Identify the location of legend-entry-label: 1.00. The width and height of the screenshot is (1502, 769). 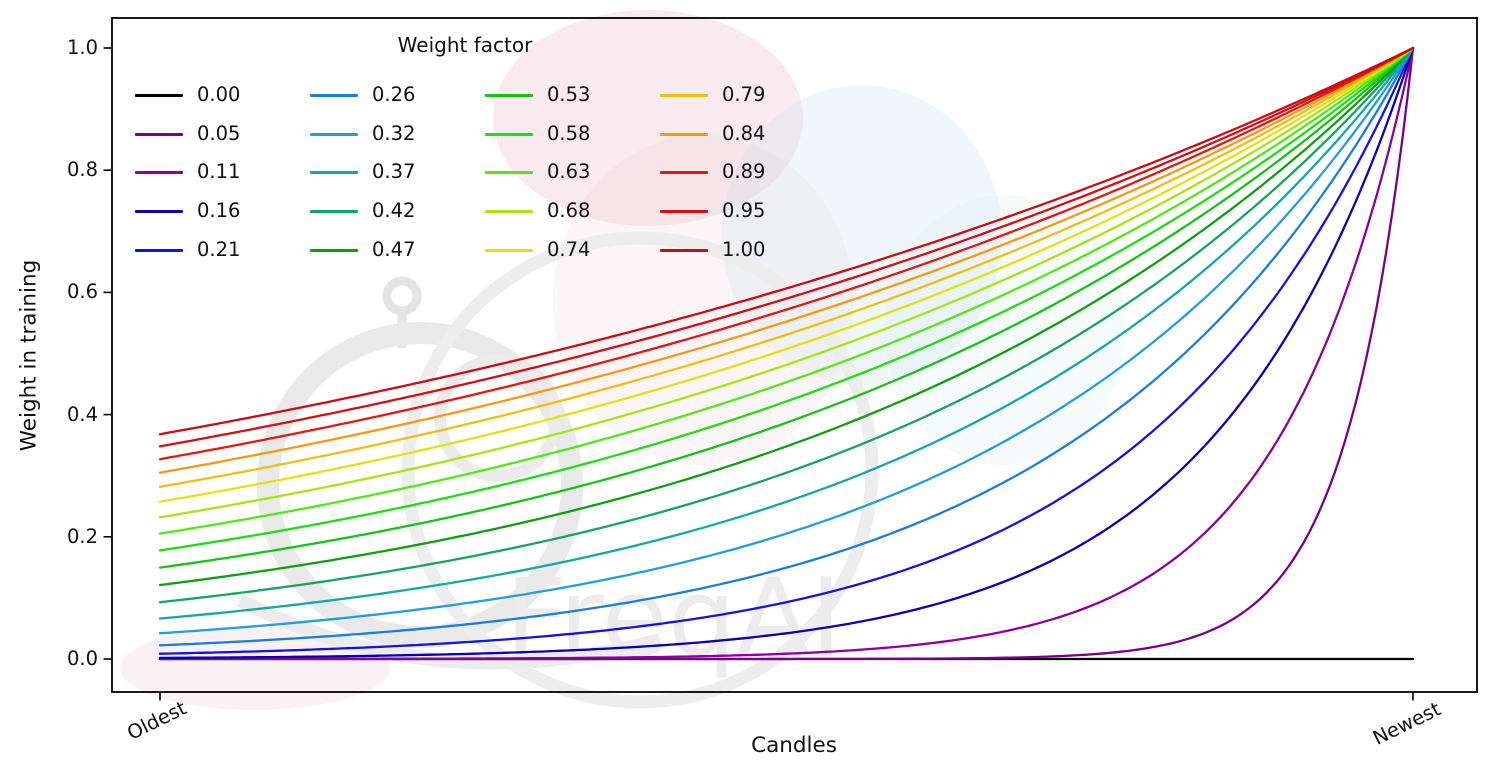
(744, 249).